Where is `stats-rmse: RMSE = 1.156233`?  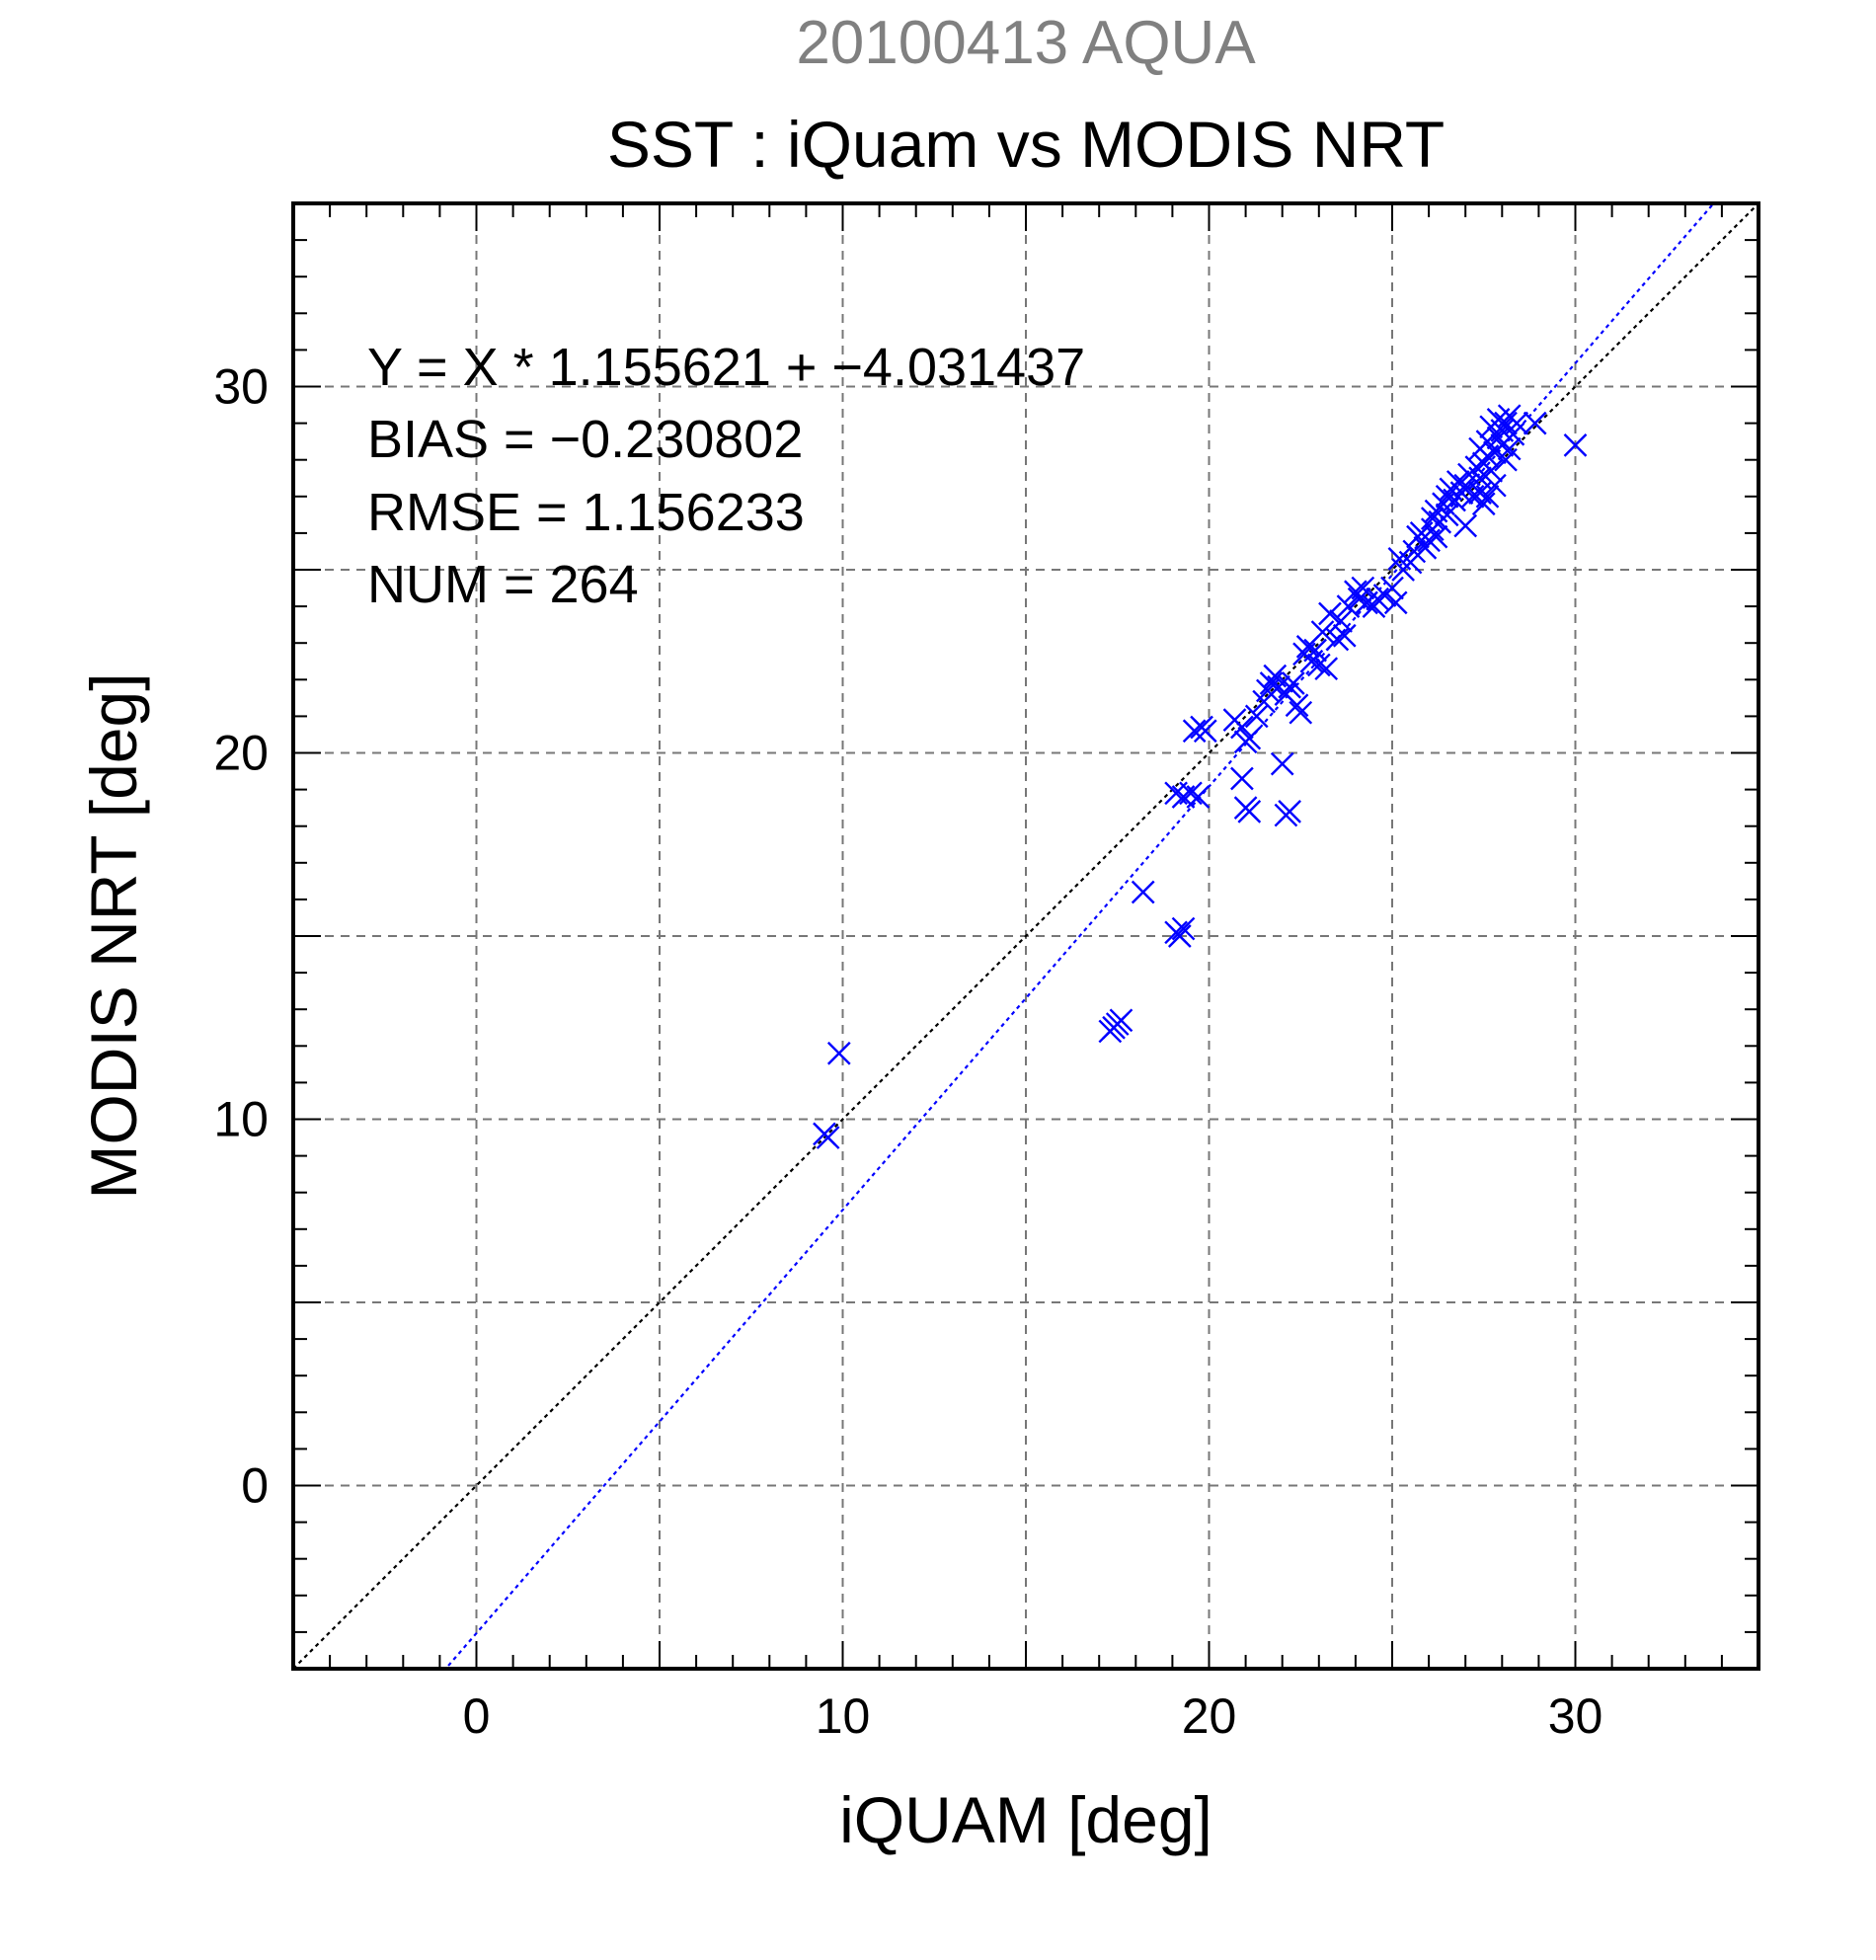
stats-rmse: RMSE = 1.156233 is located at coordinates (586, 512).